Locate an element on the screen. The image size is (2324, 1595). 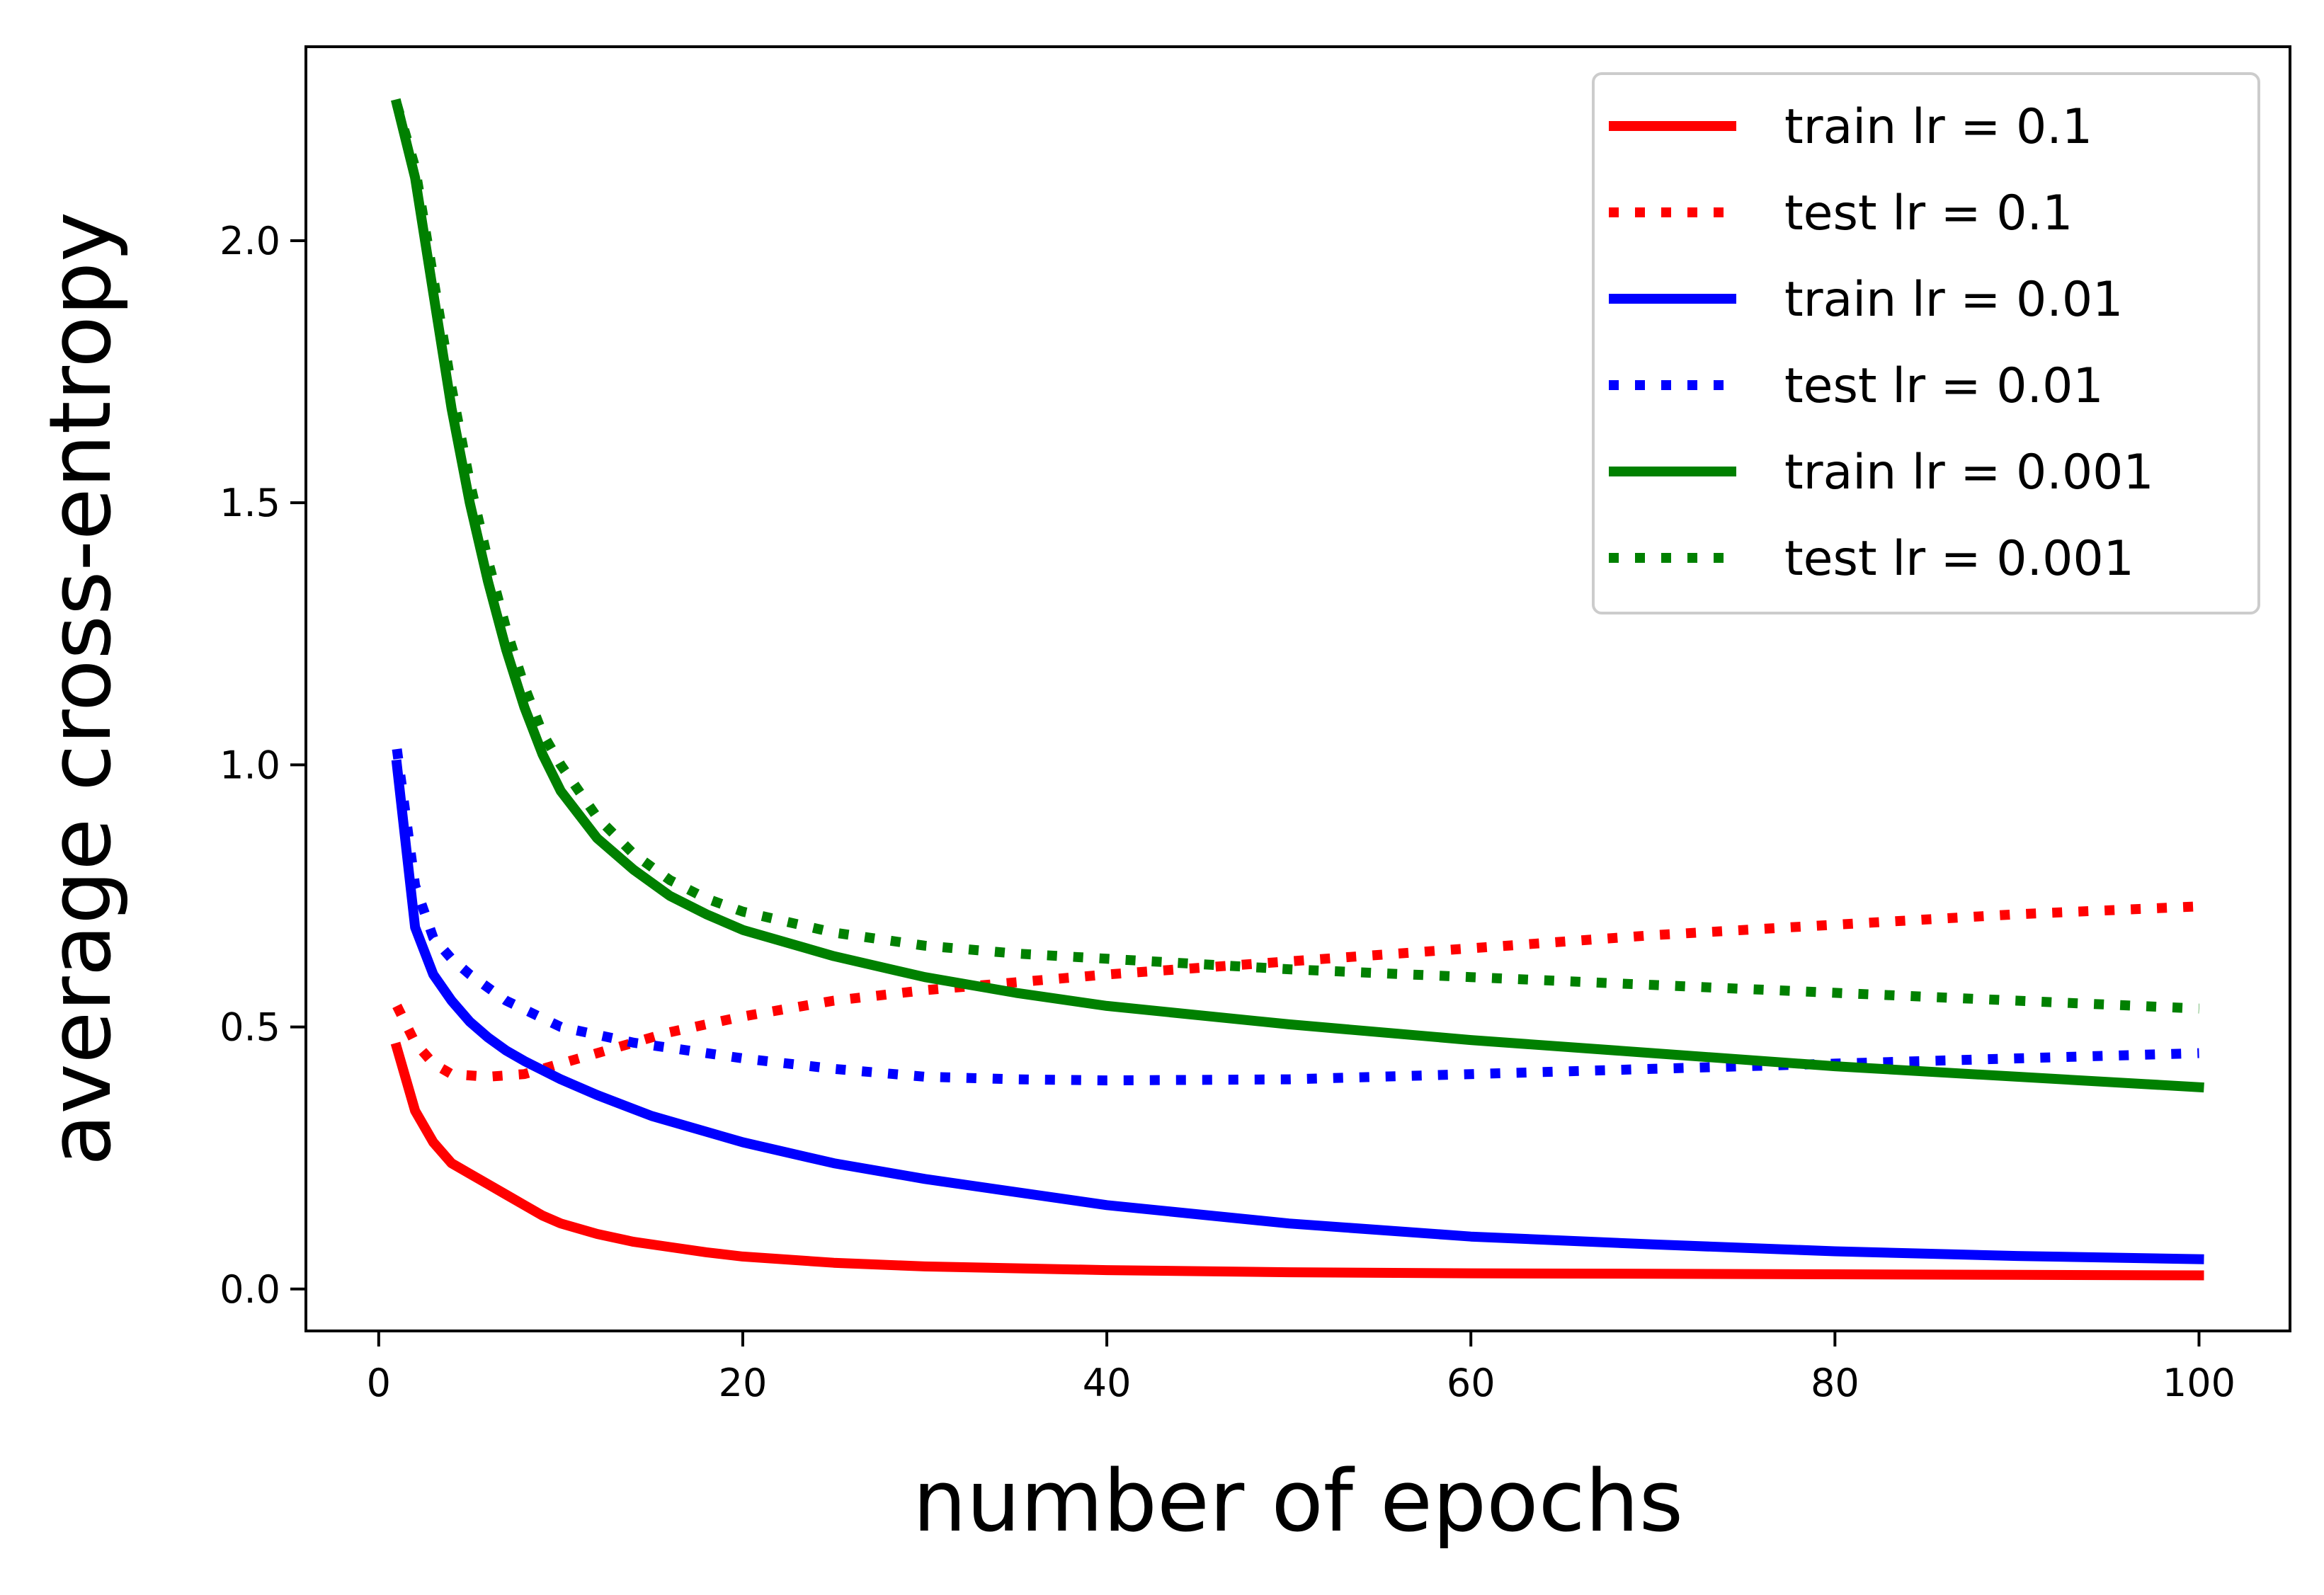
legend-label: train lr = 0.1 is located at coordinates (1938, 127).